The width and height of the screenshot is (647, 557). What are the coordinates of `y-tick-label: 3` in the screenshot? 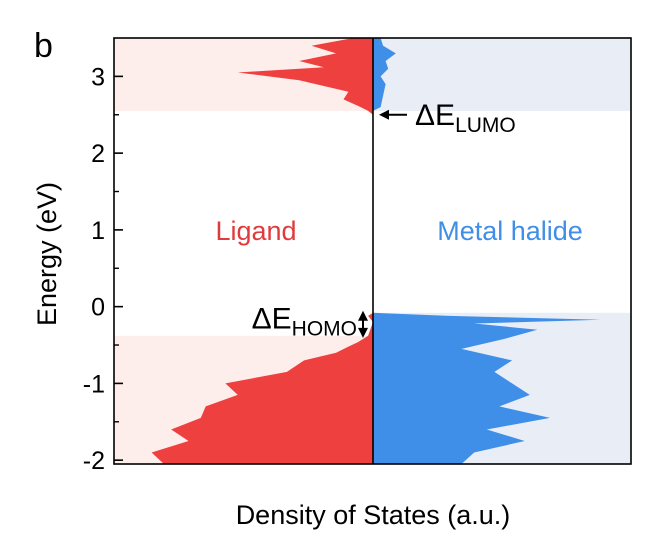 It's located at (98, 77).